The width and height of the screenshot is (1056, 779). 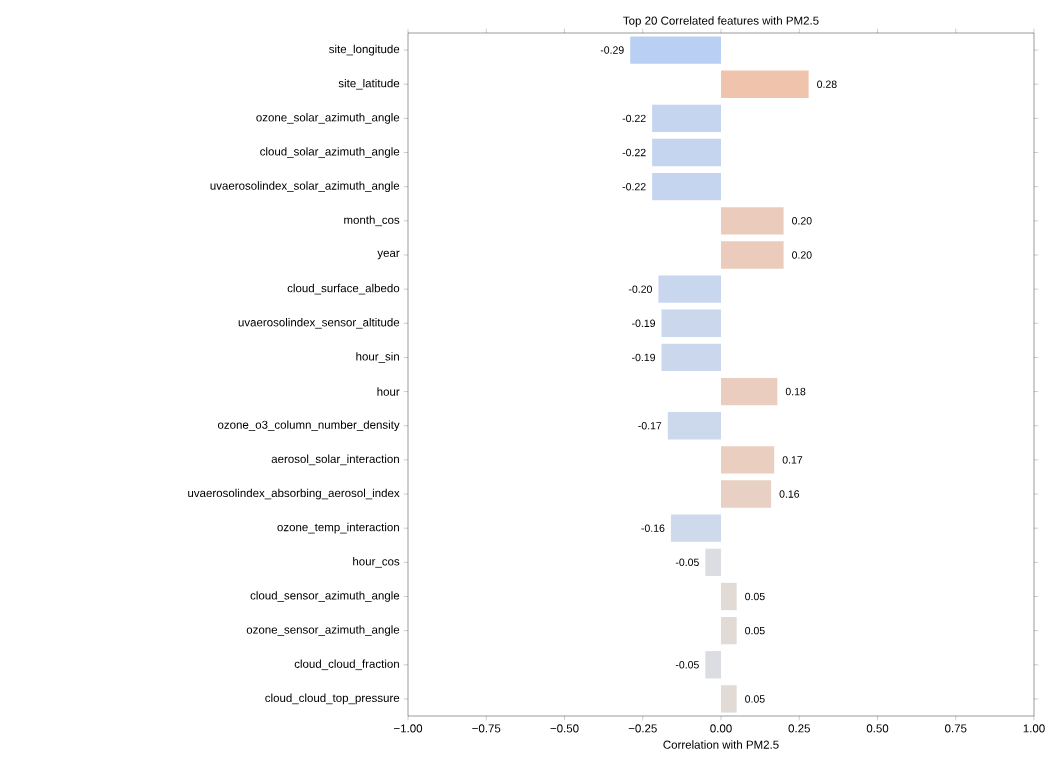 What do you see at coordinates (372, 221) in the screenshot?
I see `y-tick-label: month_cos` at bounding box center [372, 221].